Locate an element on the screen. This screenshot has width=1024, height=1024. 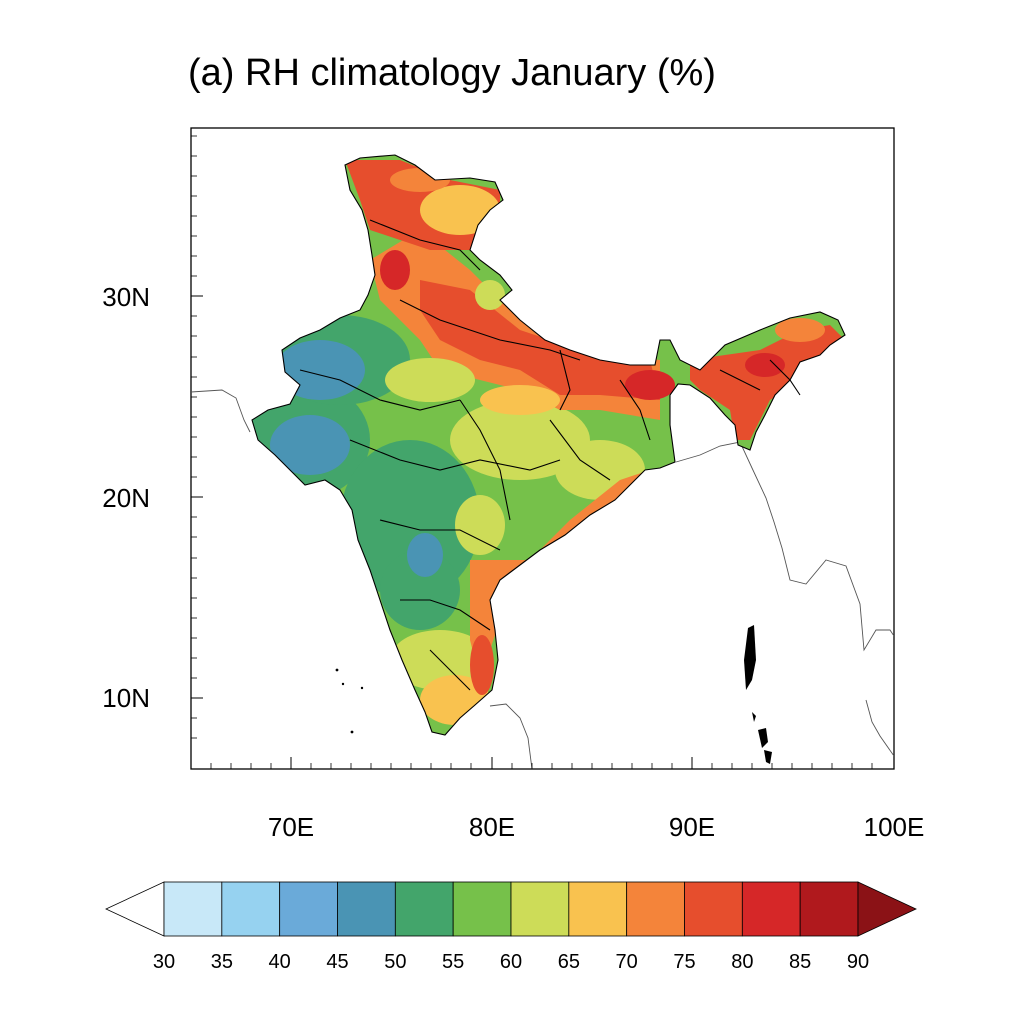
colorbar-level-label: 75 is located at coordinates (684, 962).